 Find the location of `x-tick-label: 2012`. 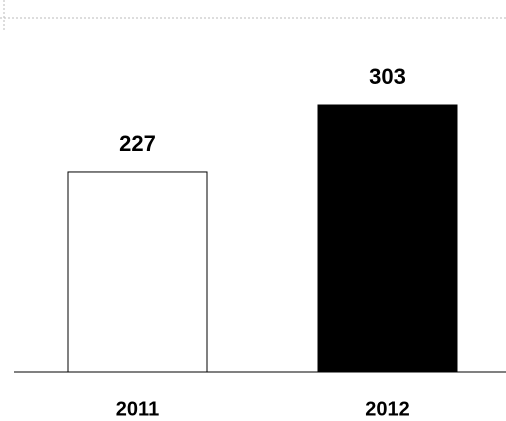

x-tick-label: 2012 is located at coordinates (387, 409).